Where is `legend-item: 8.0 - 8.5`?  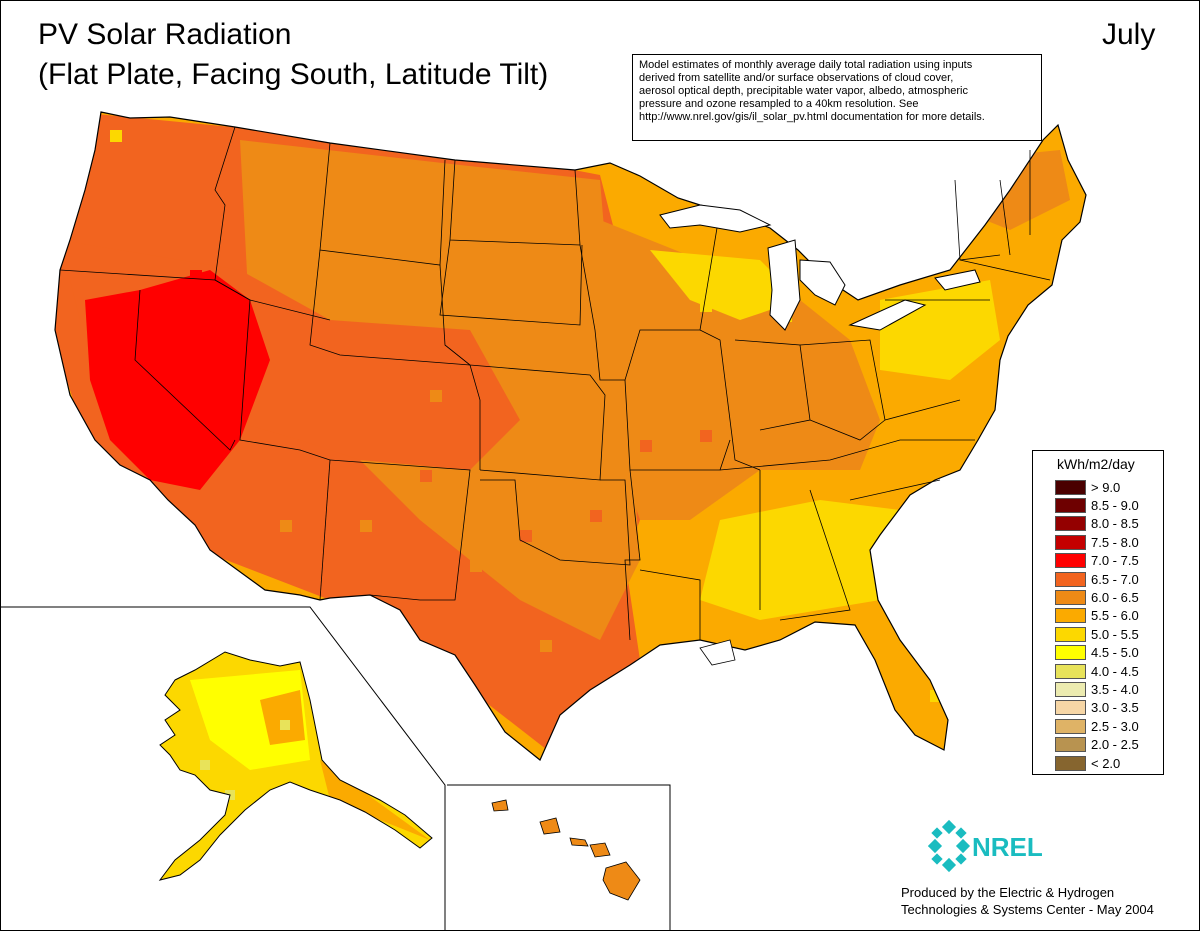
legend-item: 8.0 - 8.5 is located at coordinates (1097, 524).